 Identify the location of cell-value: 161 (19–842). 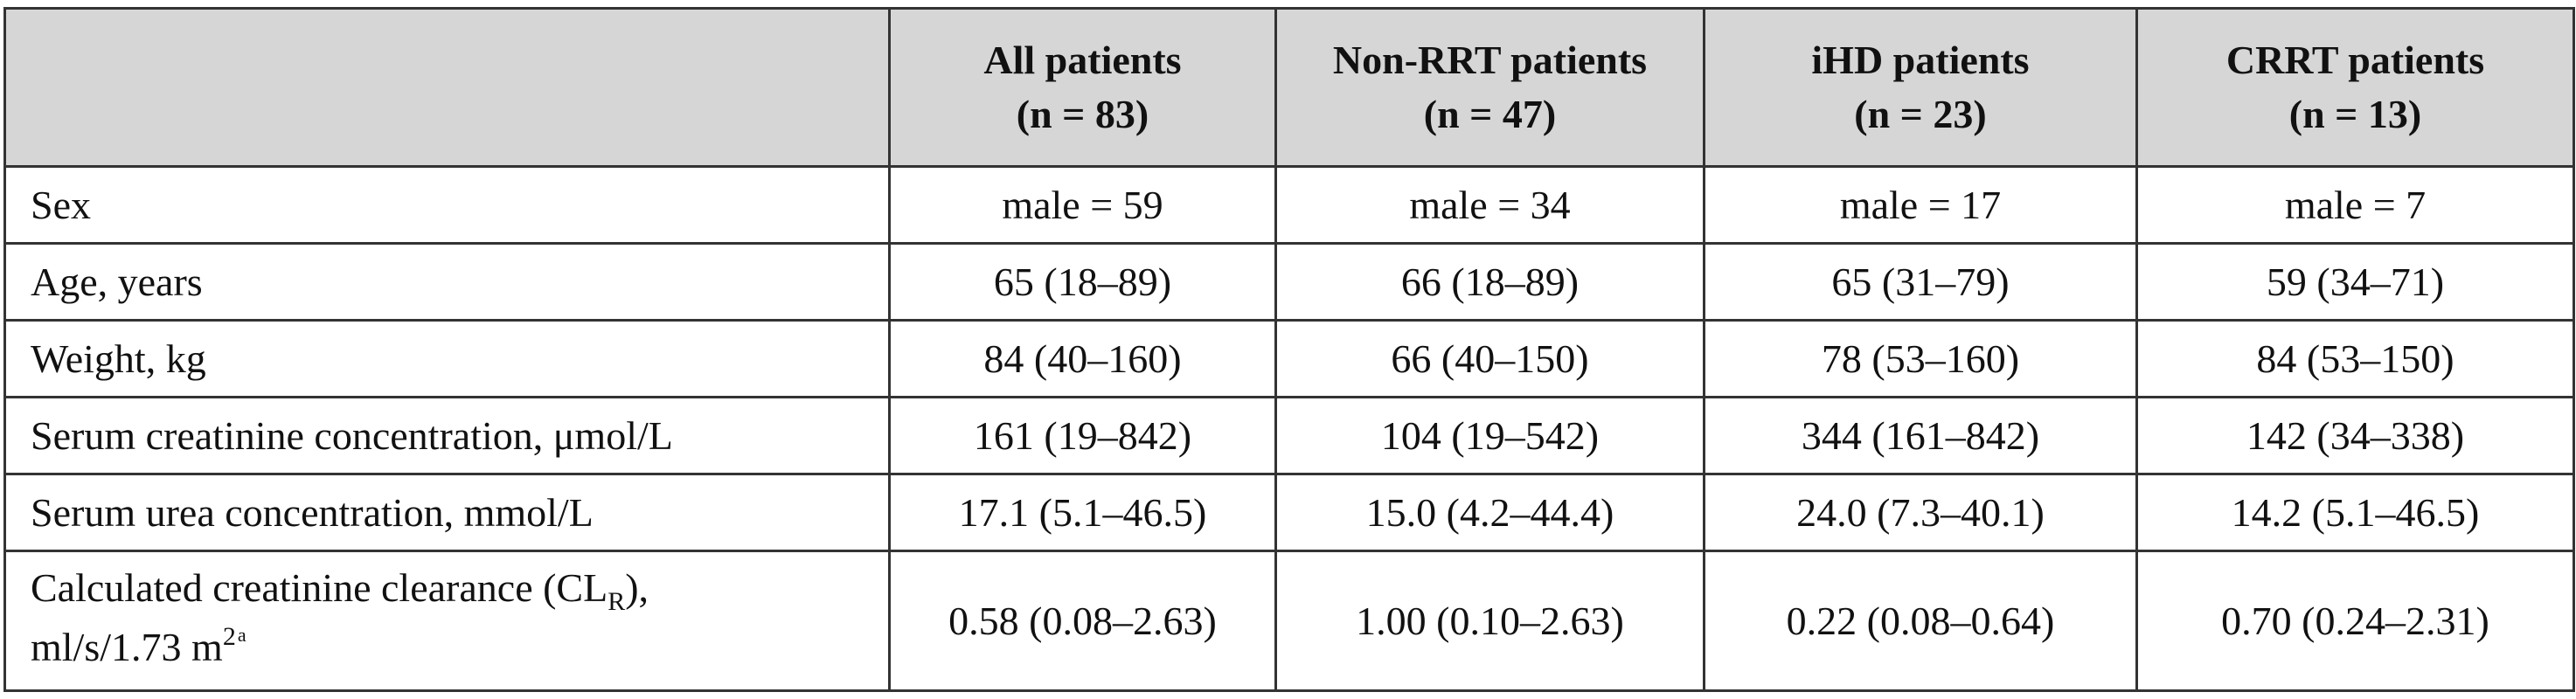
(1082, 436).